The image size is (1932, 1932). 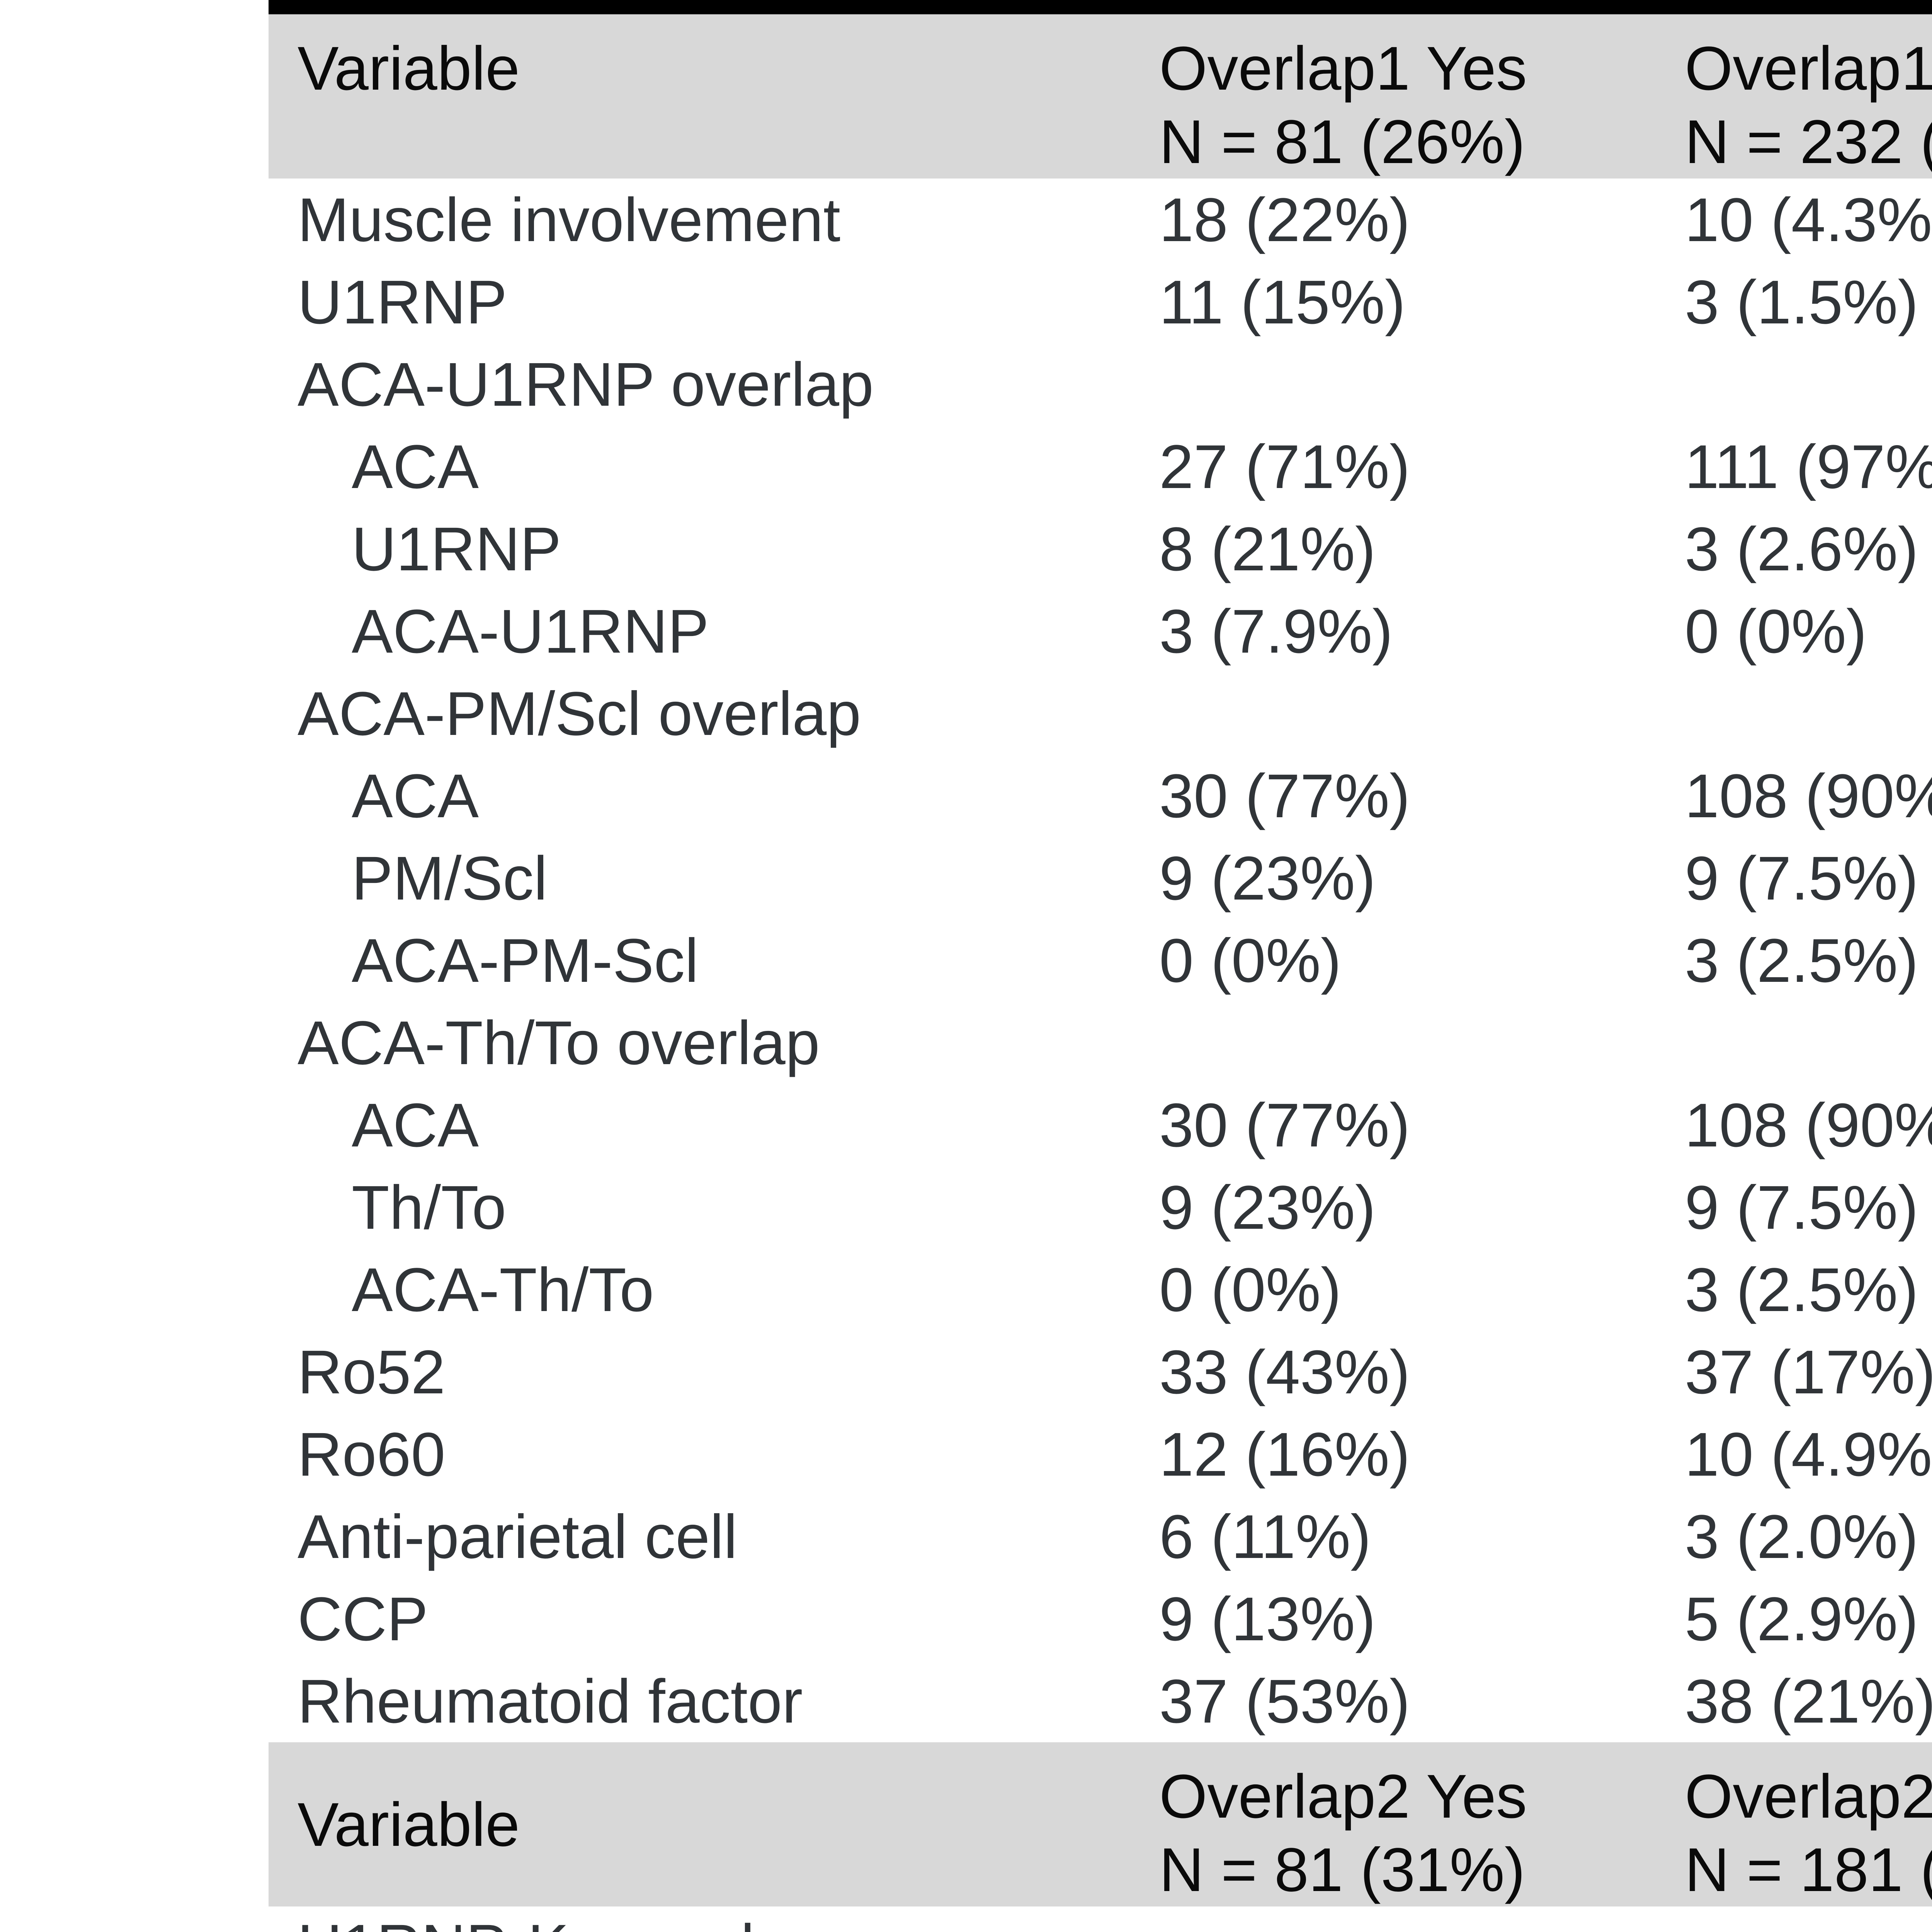 I want to click on table-row: ACA-PM/Scl overlap 0.033, so click(x=1100, y=713).